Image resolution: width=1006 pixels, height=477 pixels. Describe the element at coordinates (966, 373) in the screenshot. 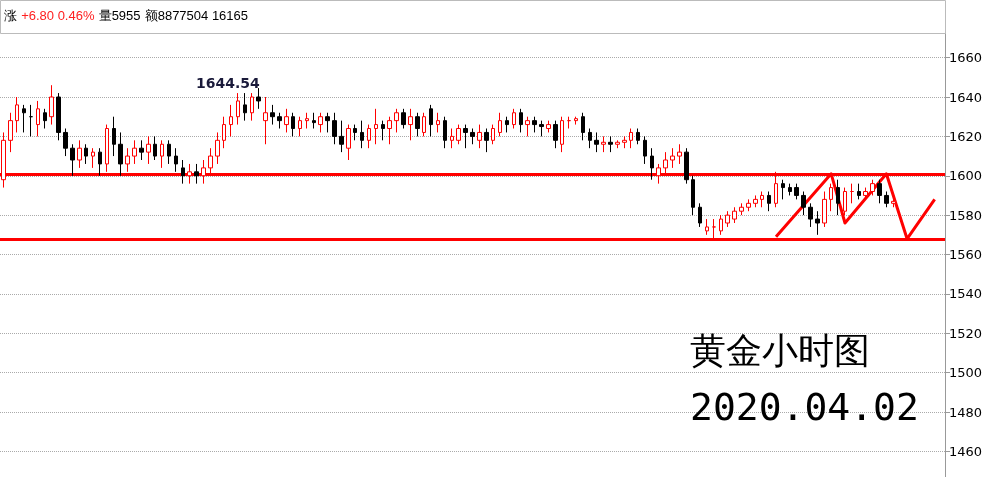

I see `y-tick-label: 1500` at that location.